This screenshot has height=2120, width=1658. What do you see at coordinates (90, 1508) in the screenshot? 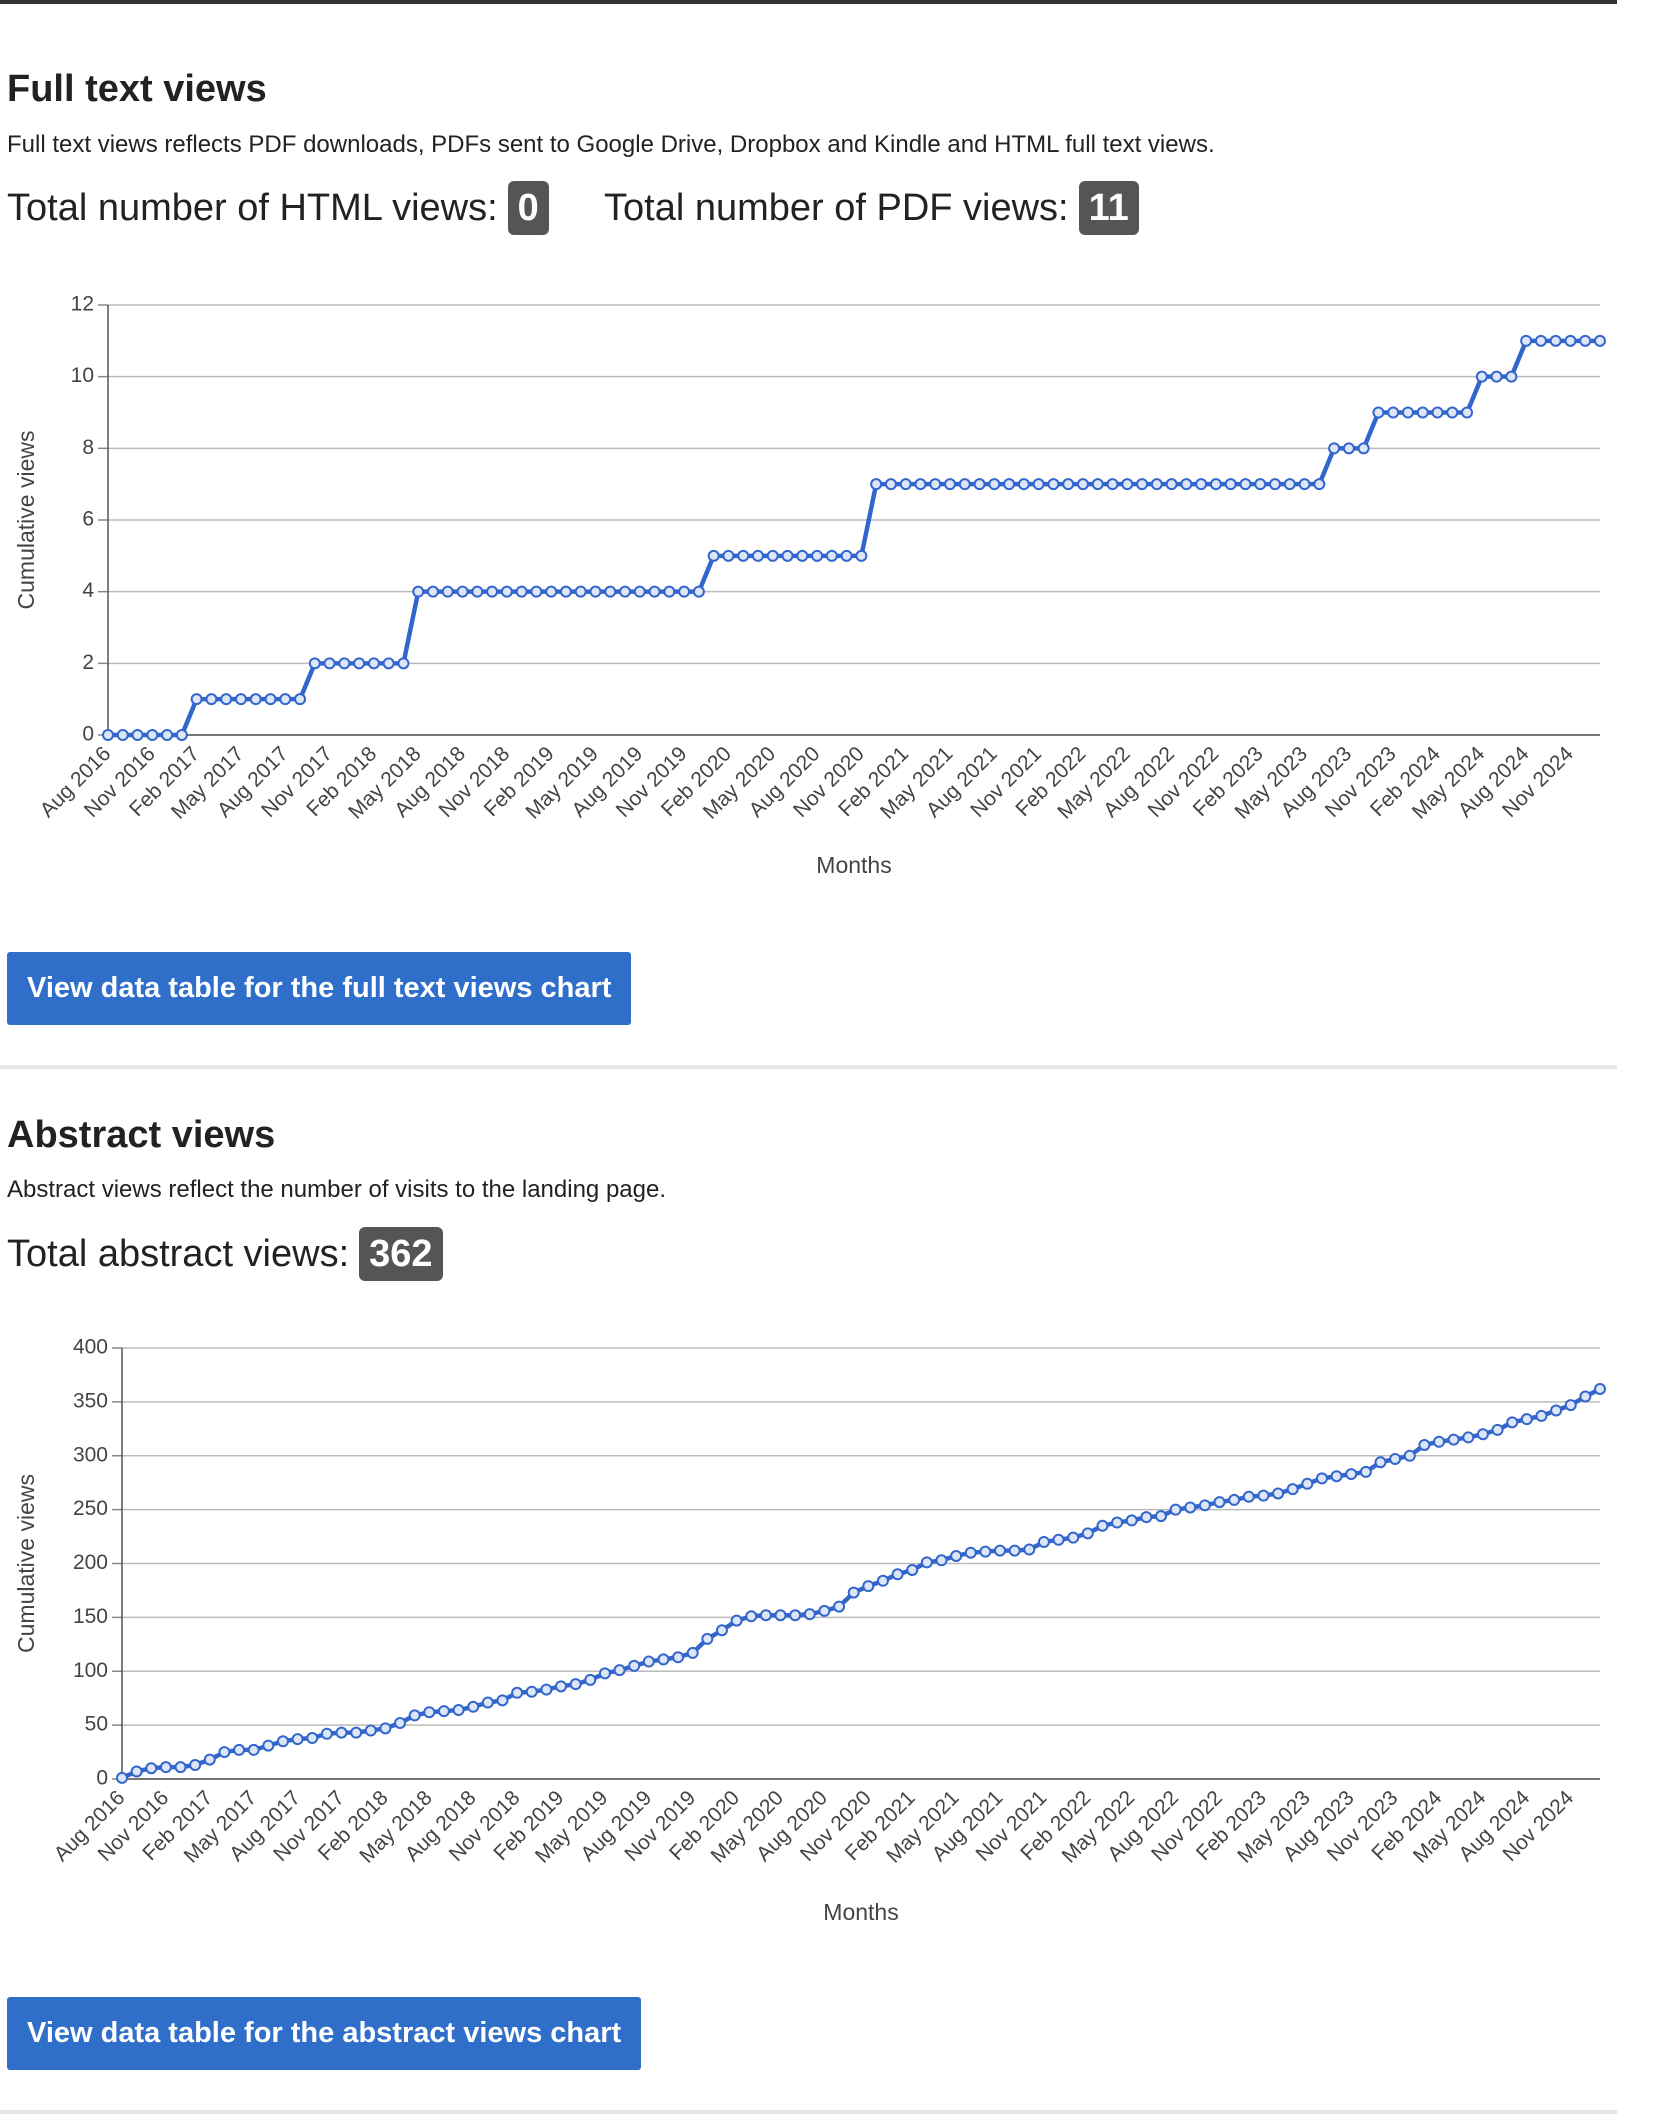
I see `y-tick-label: 250` at bounding box center [90, 1508].